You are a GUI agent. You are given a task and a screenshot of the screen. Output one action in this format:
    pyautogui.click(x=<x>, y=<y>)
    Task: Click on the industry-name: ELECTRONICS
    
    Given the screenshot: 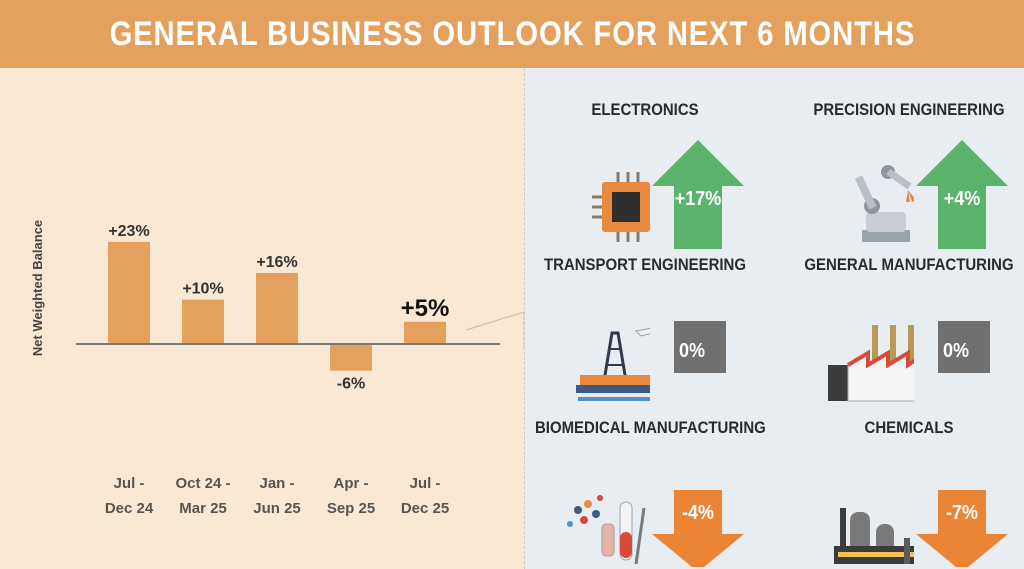 What is the action you would take?
    pyautogui.click(x=645, y=109)
    